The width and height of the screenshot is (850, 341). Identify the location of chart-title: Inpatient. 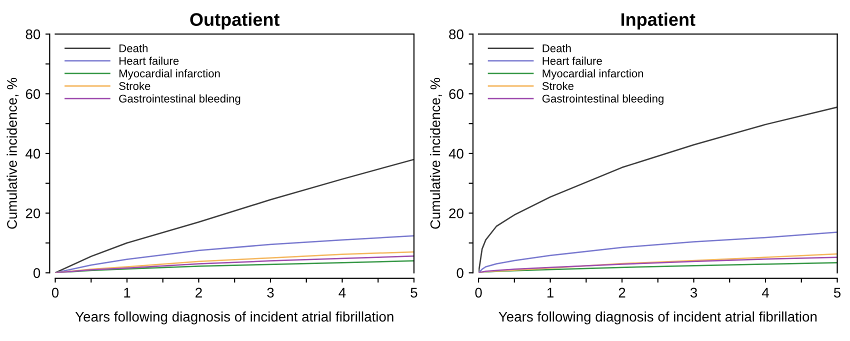
(658, 21).